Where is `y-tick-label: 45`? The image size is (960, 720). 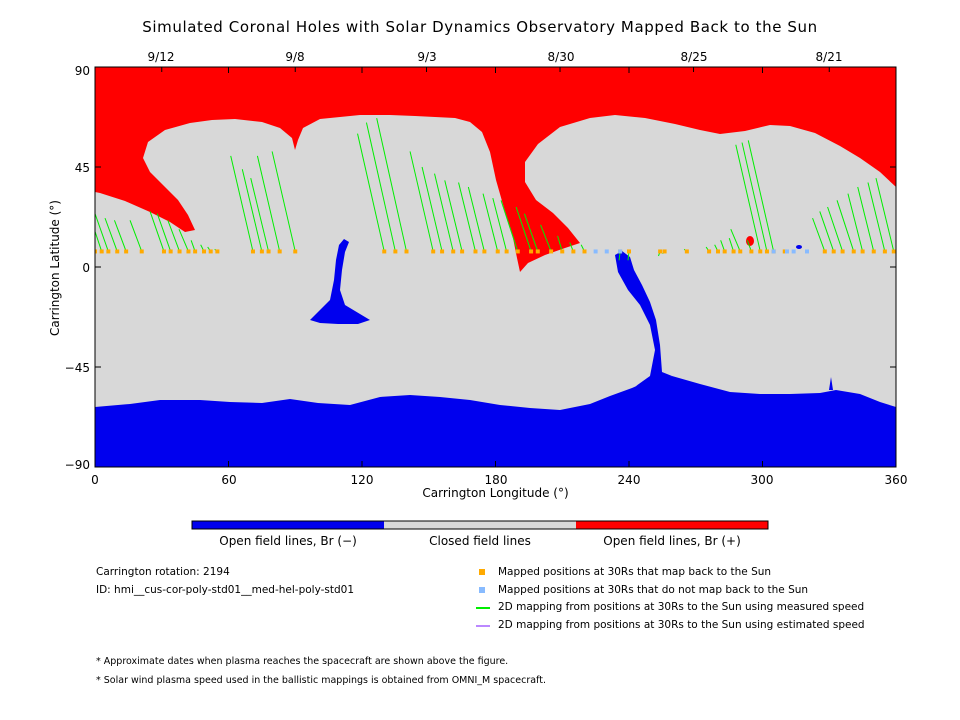 y-tick-label: 45 is located at coordinates (82, 168).